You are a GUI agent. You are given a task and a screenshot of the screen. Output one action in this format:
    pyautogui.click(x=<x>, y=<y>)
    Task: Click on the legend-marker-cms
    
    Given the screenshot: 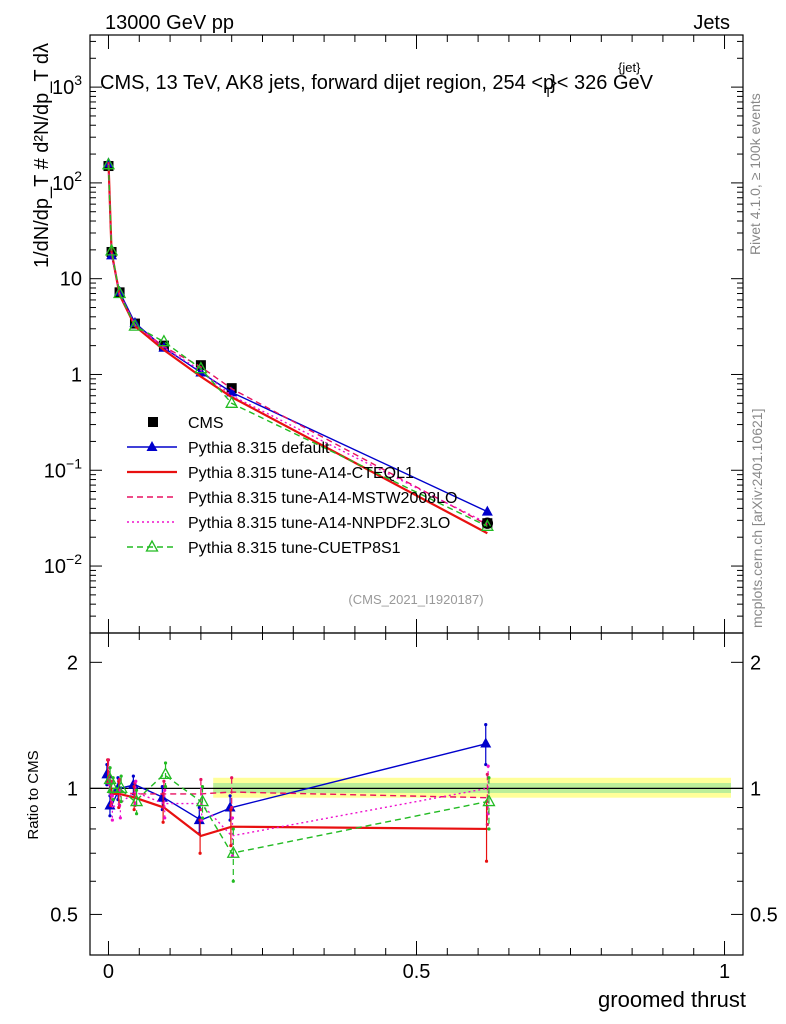 What is the action you would take?
    pyautogui.click(x=153, y=422)
    